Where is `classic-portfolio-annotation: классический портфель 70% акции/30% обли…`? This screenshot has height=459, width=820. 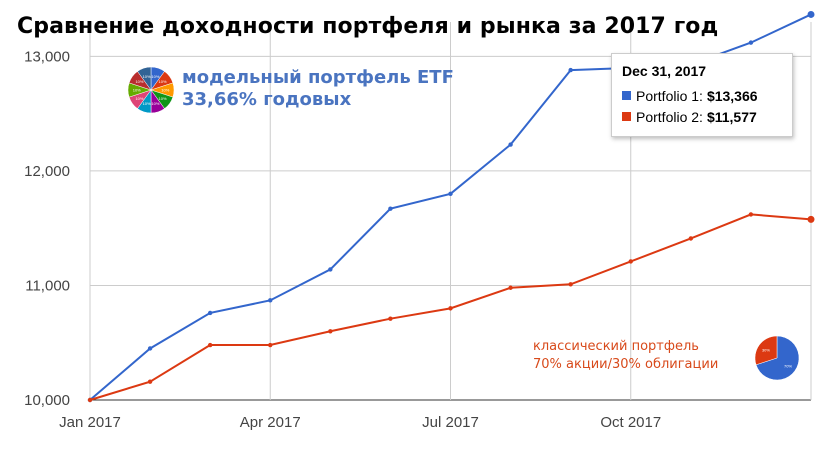 classic-portfolio-annotation: классический портфель 70% акции/30% обли… is located at coordinates (625, 356).